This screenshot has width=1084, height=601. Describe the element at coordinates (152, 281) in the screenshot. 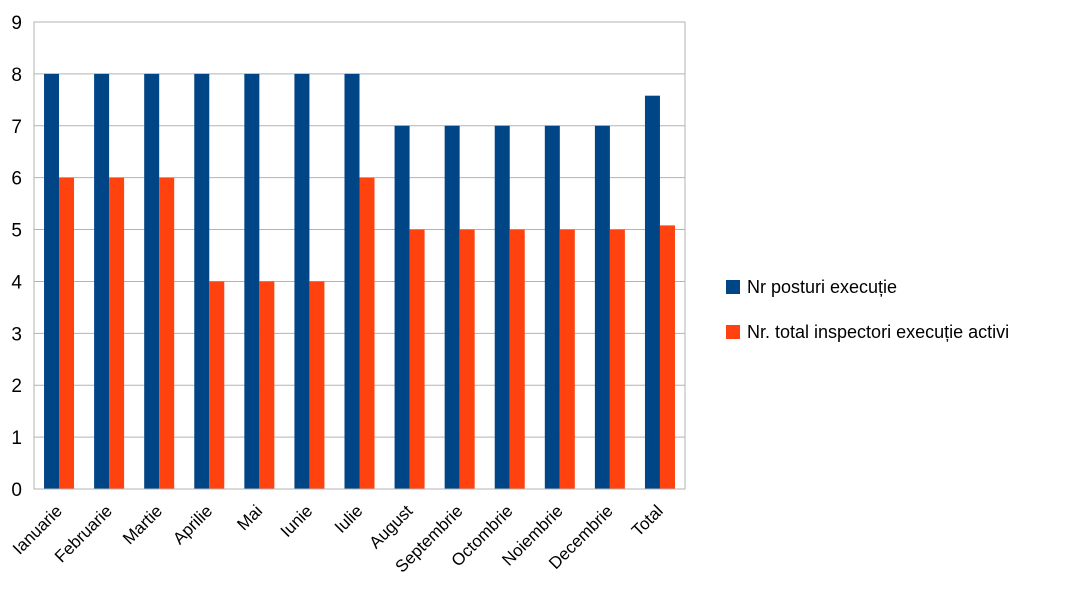

I see `bar-posturi-martie` at that location.